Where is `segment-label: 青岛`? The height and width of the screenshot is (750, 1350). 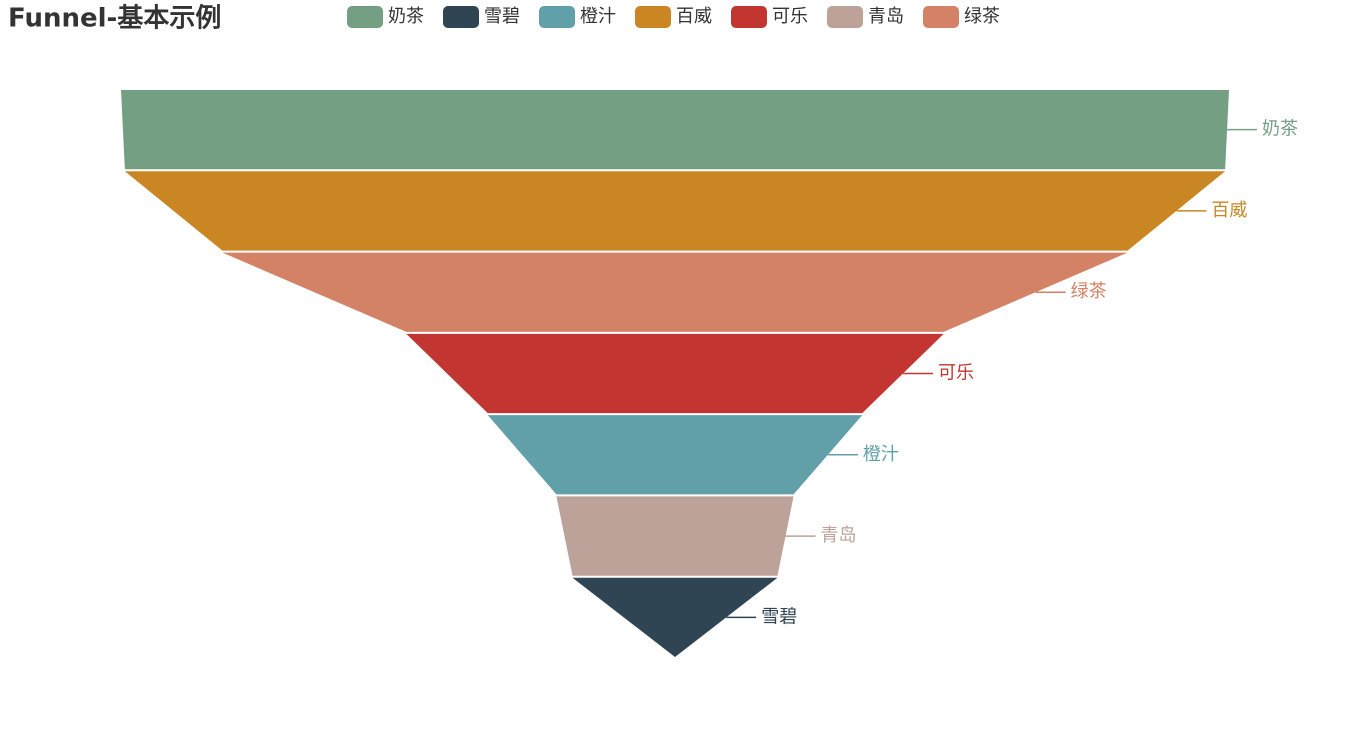
segment-label: 青岛 is located at coordinates (839, 535).